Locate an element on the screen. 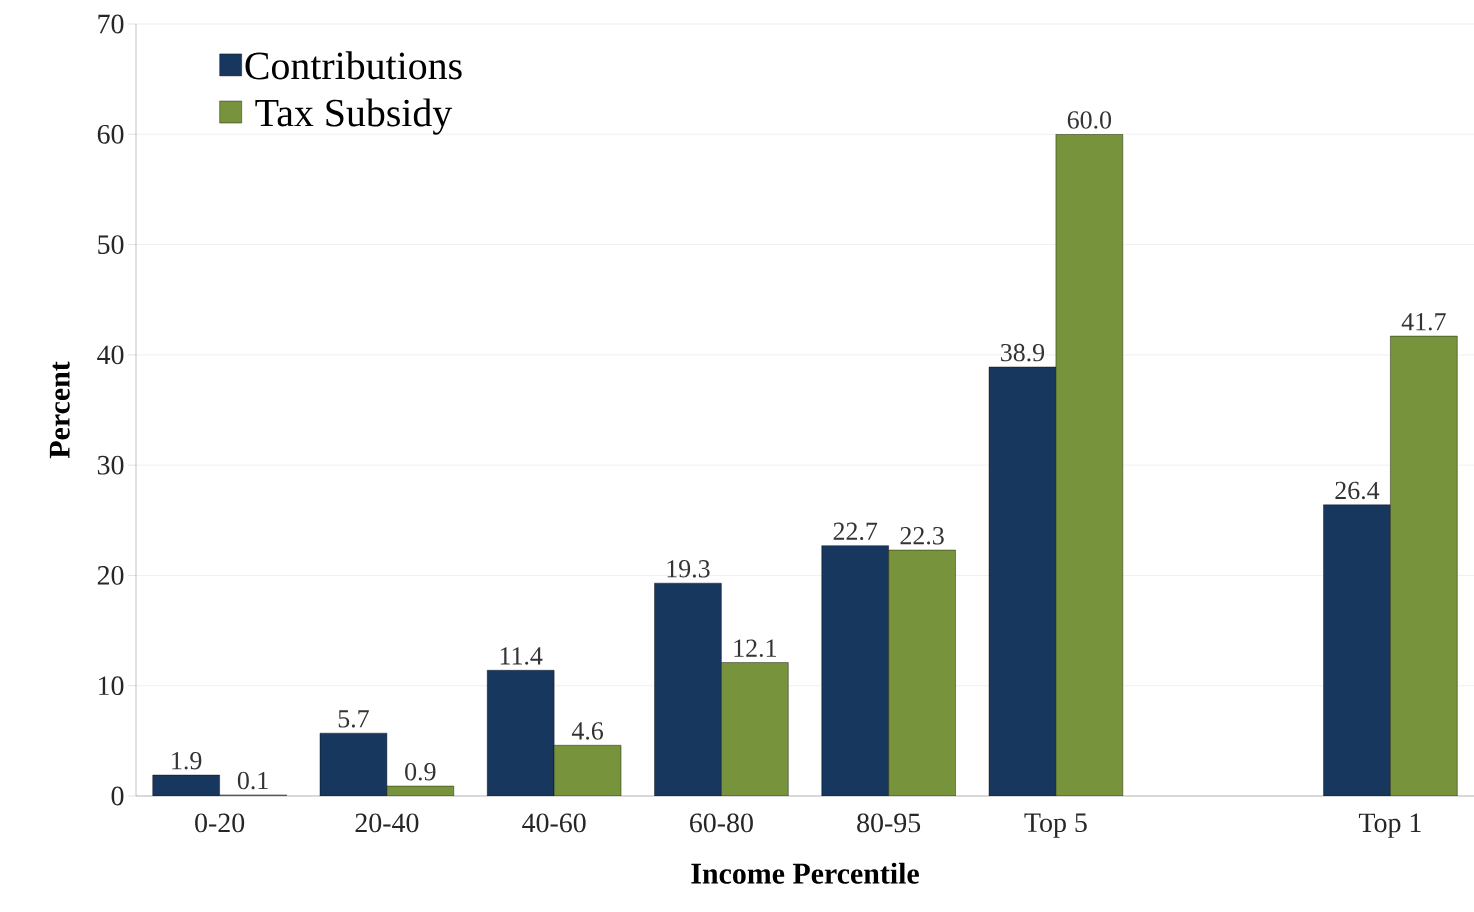 This screenshot has width=1474, height=912. data-label: 60.0 is located at coordinates (1089, 120).